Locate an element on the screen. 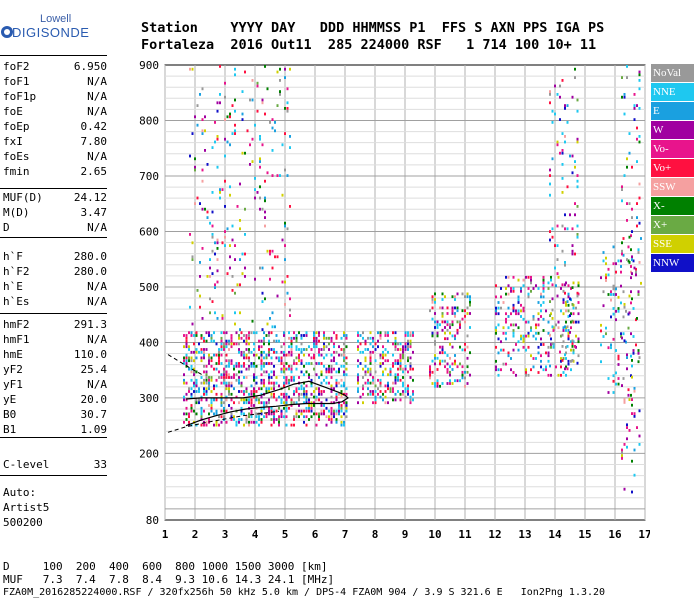 This screenshot has width=700, height=600. param-row: yF2 25.4 is located at coordinates (55, 369).